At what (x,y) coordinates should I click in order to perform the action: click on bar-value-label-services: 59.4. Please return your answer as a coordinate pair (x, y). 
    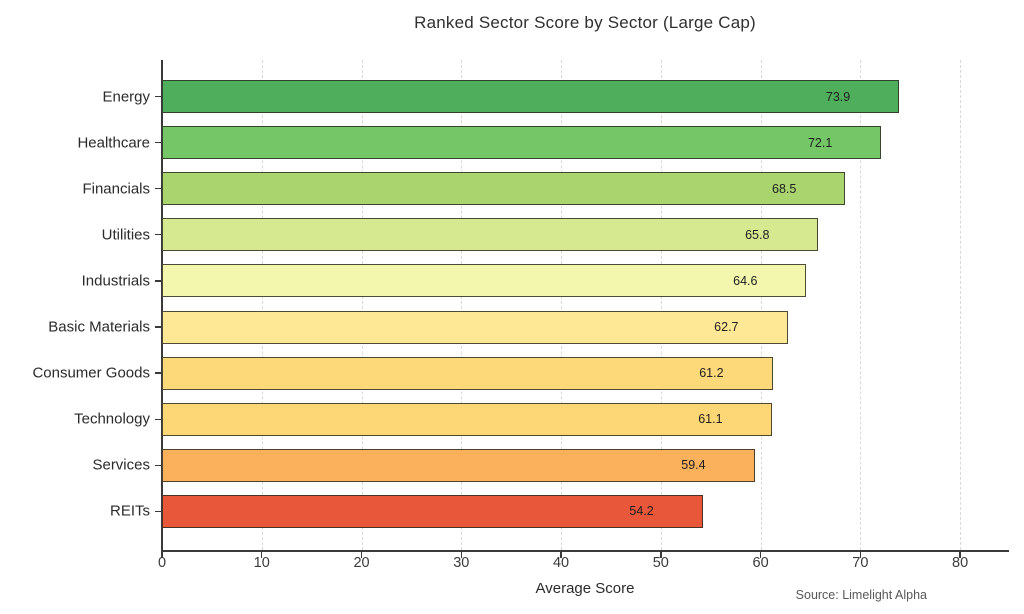
    Looking at the image, I should click on (693, 465).